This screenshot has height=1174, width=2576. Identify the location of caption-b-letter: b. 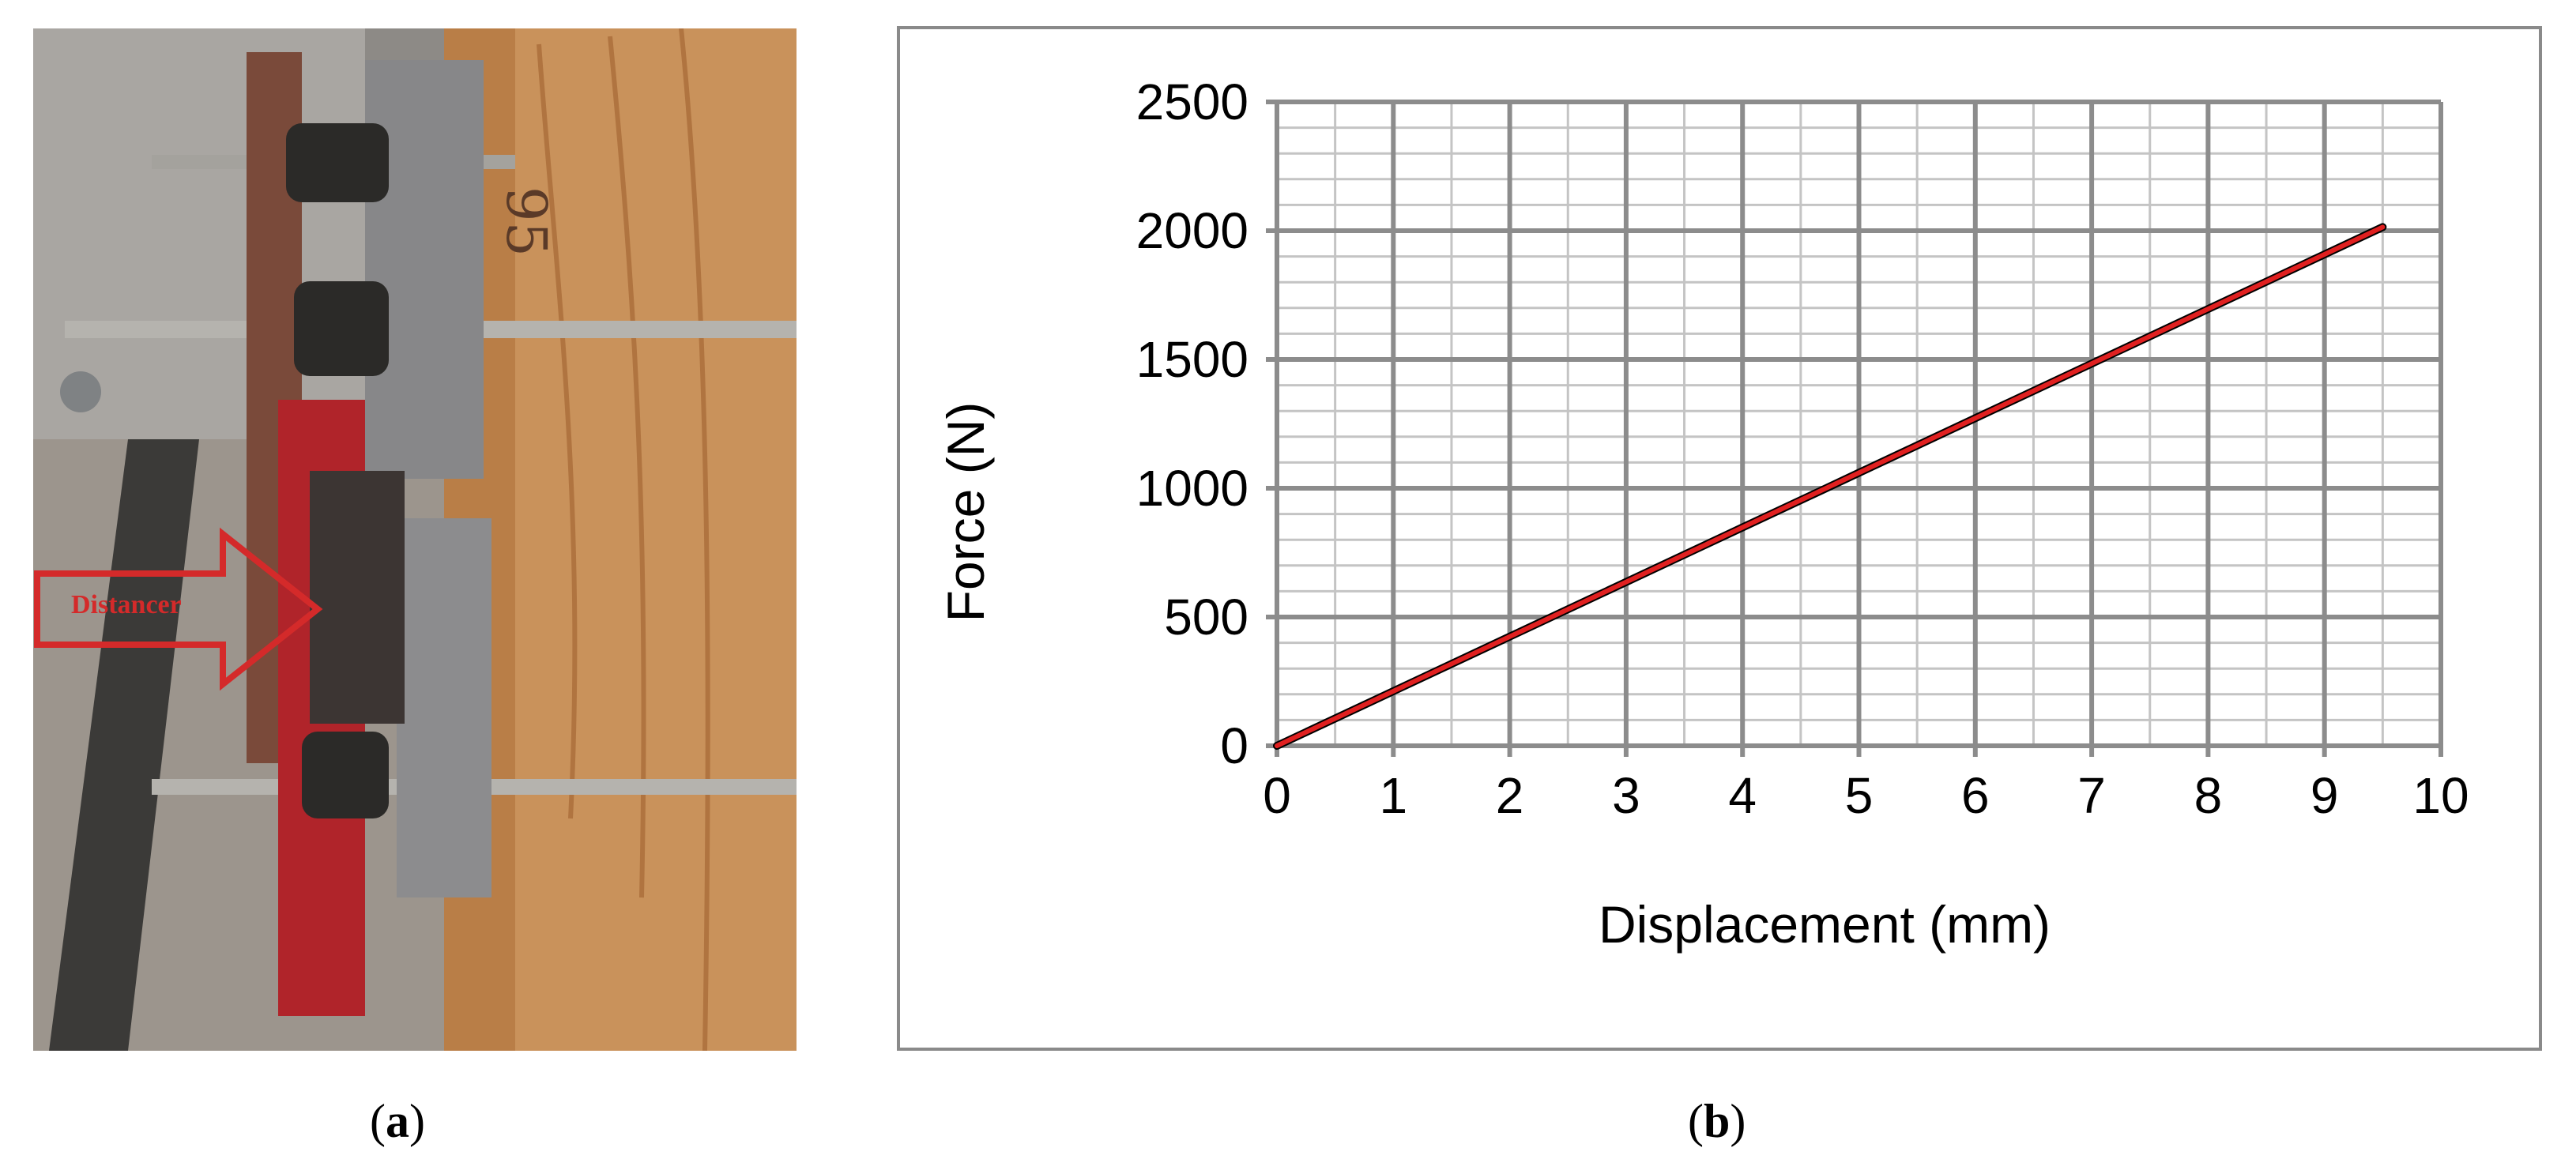
(1717, 1121).